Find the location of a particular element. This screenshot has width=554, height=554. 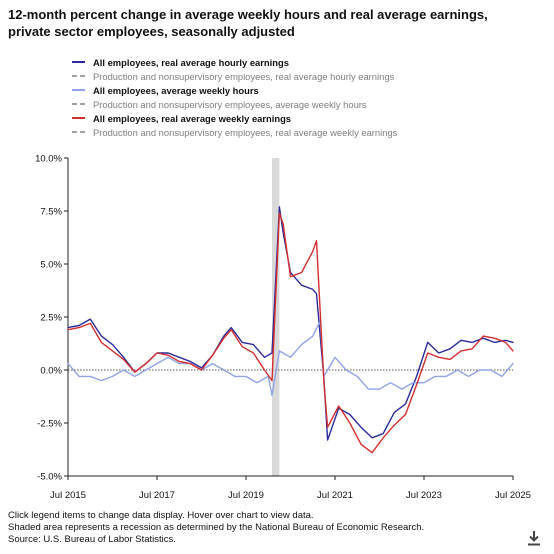

y-tick-label: 7.5% is located at coordinates (51, 212).